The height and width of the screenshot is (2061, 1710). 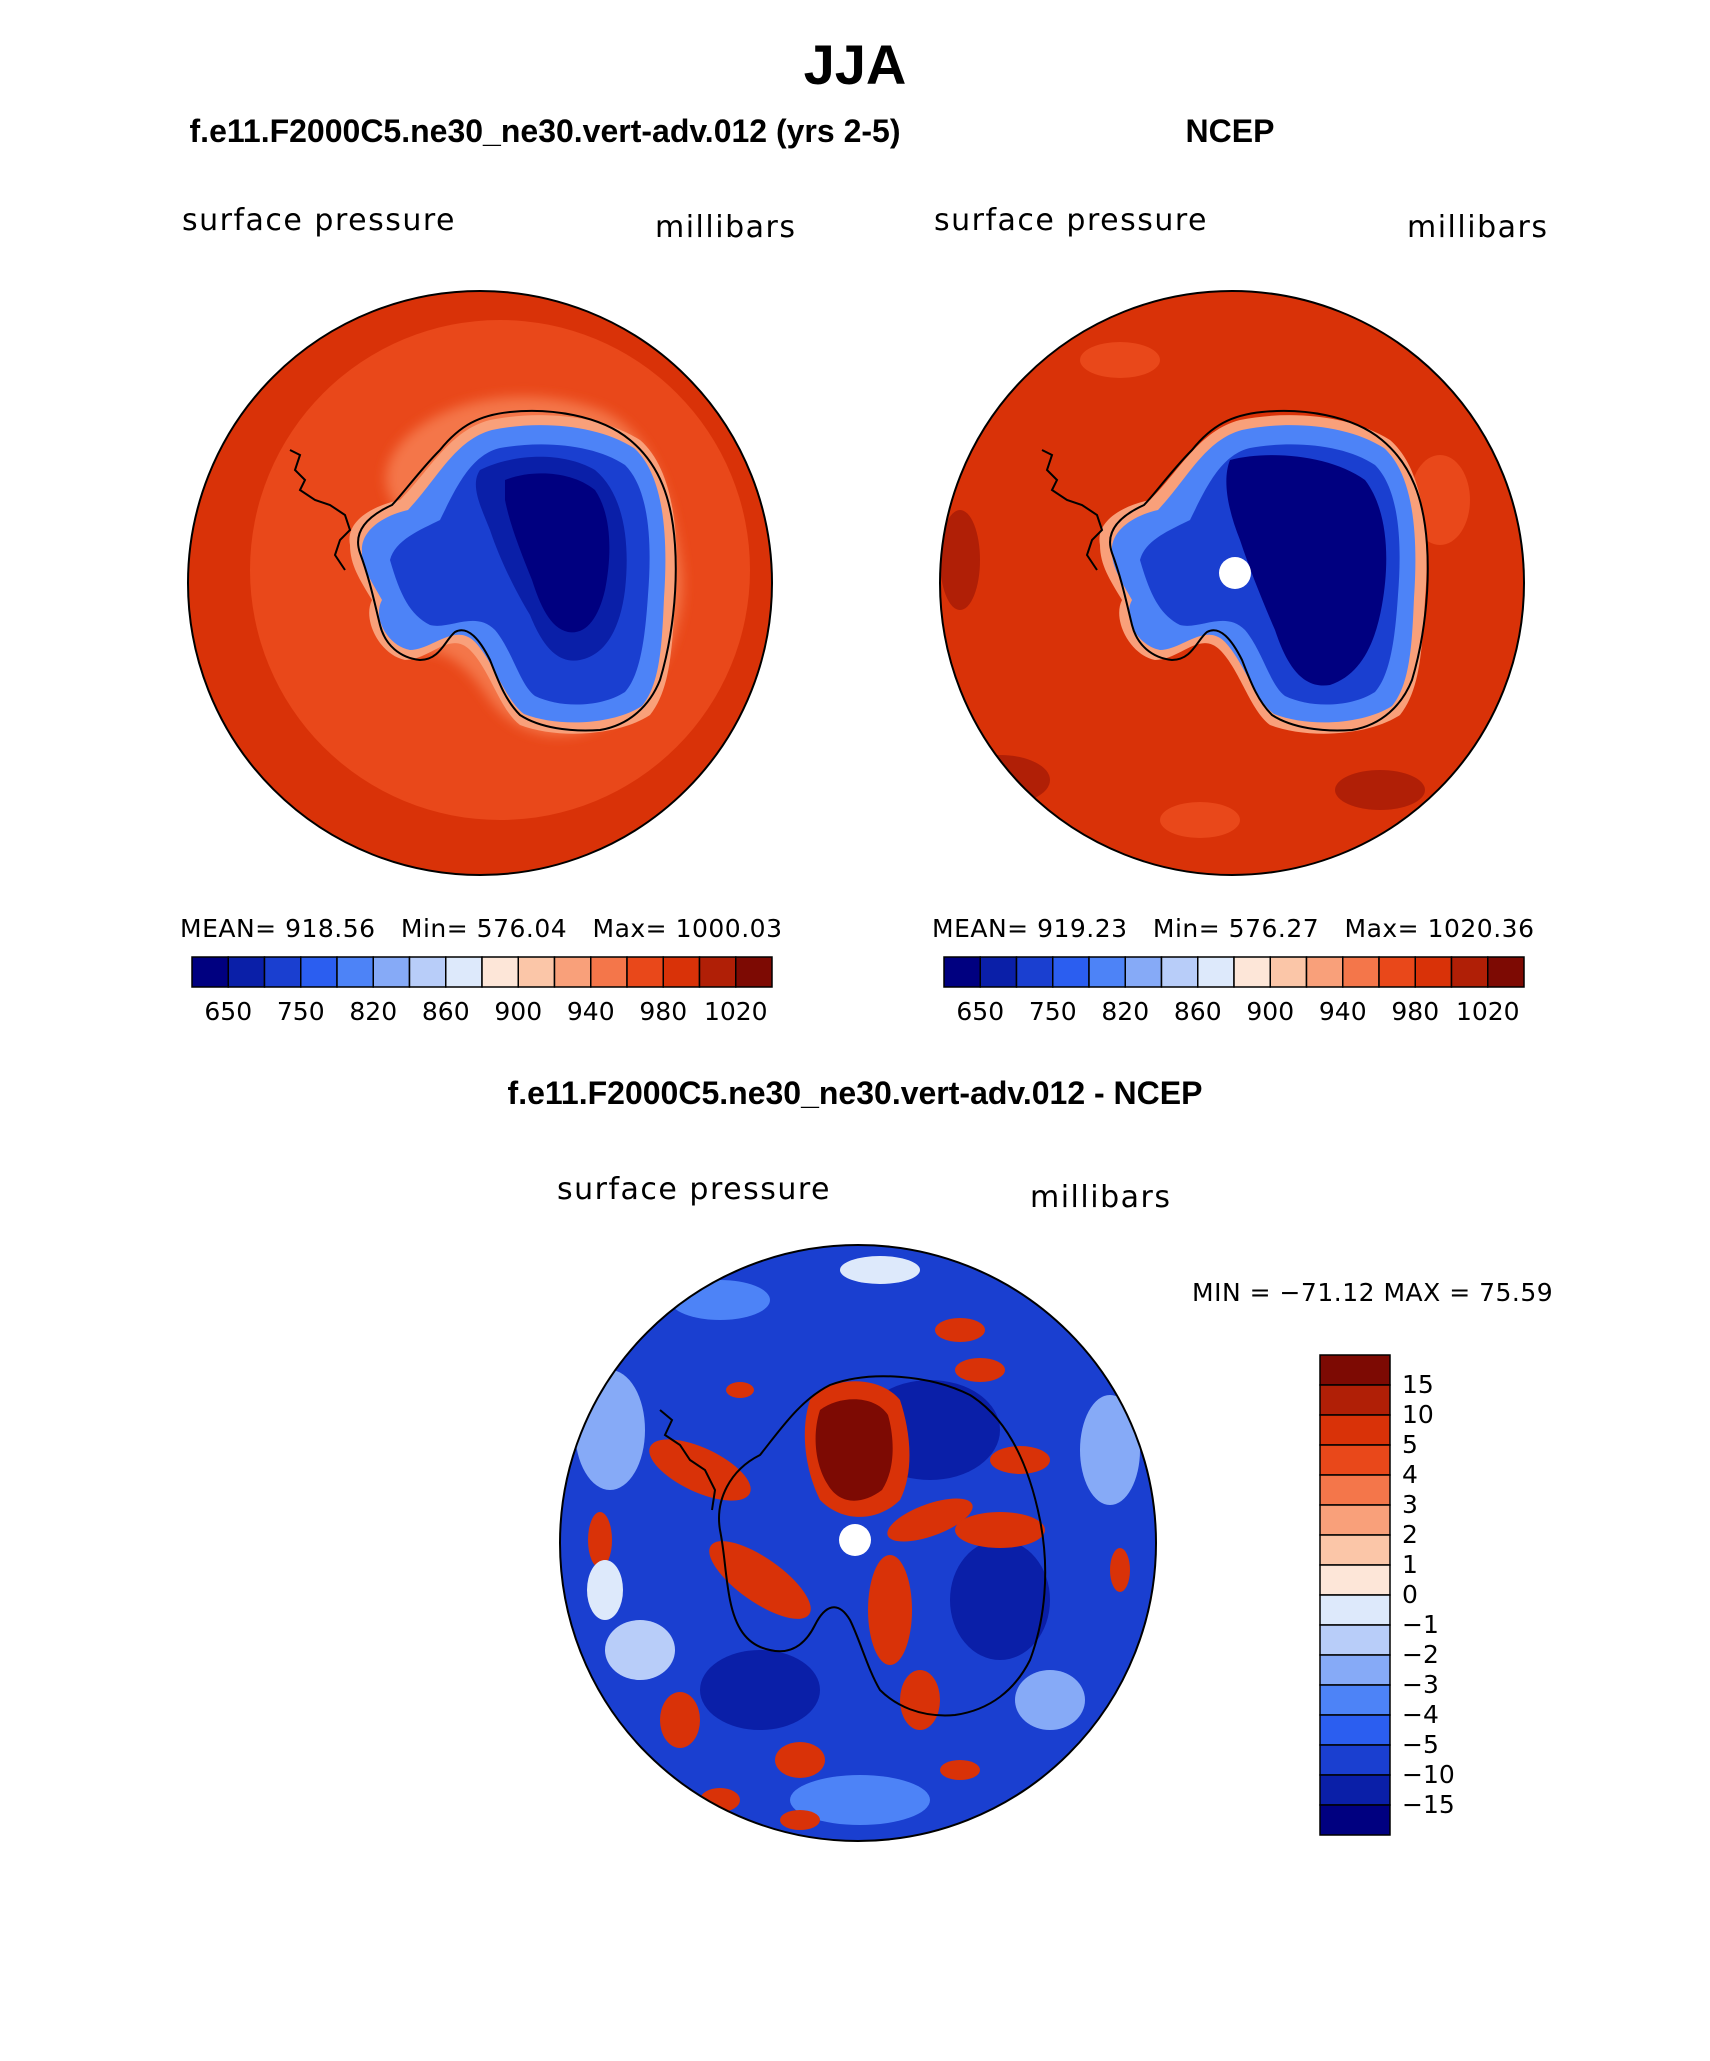 What do you see at coordinates (1186, 928) in the screenshot?
I see `right-min-label: Min=` at bounding box center [1186, 928].